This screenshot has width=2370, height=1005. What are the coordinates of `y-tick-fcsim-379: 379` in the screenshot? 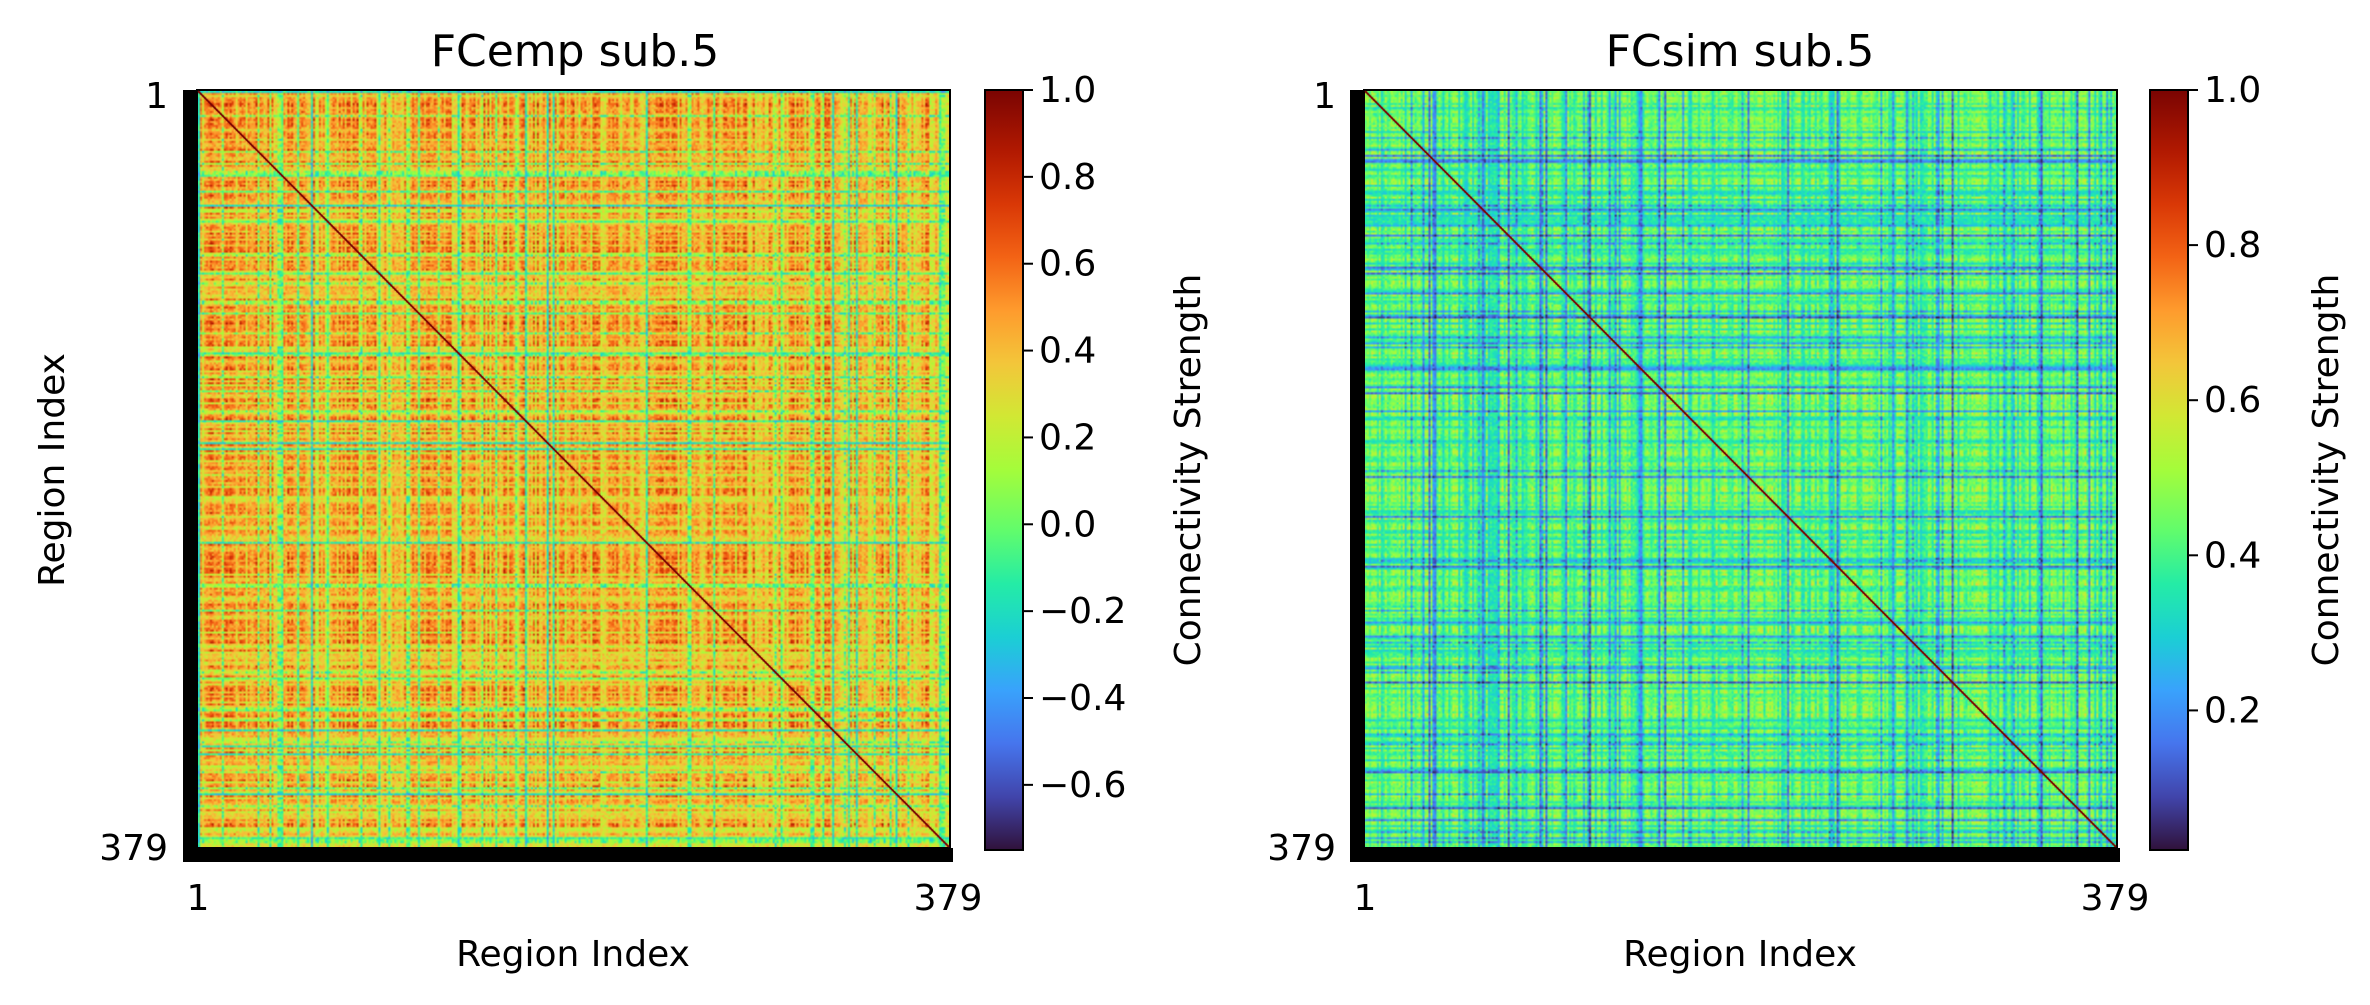 It's located at (1301, 848).